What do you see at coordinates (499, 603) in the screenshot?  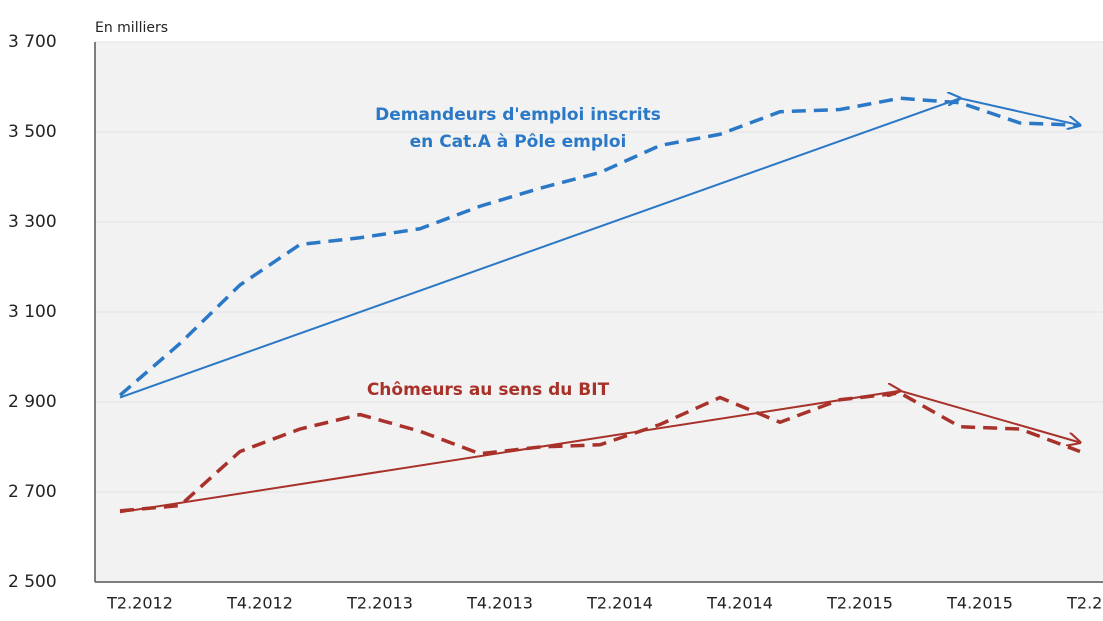 I see `x-tick-label: T4.2013` at bounding box center [499, 603].